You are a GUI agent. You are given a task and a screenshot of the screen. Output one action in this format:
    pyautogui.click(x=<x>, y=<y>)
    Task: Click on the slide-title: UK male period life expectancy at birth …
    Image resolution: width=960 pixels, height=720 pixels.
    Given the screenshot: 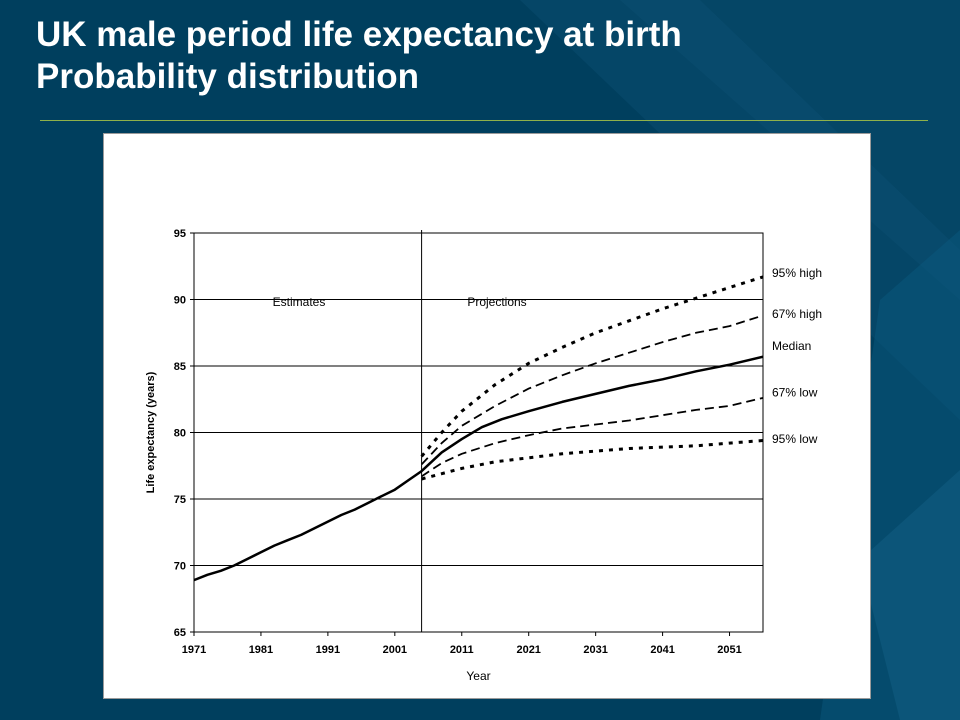 What is the action you would take?
    pyautogui.click(x=476, y=56)
    